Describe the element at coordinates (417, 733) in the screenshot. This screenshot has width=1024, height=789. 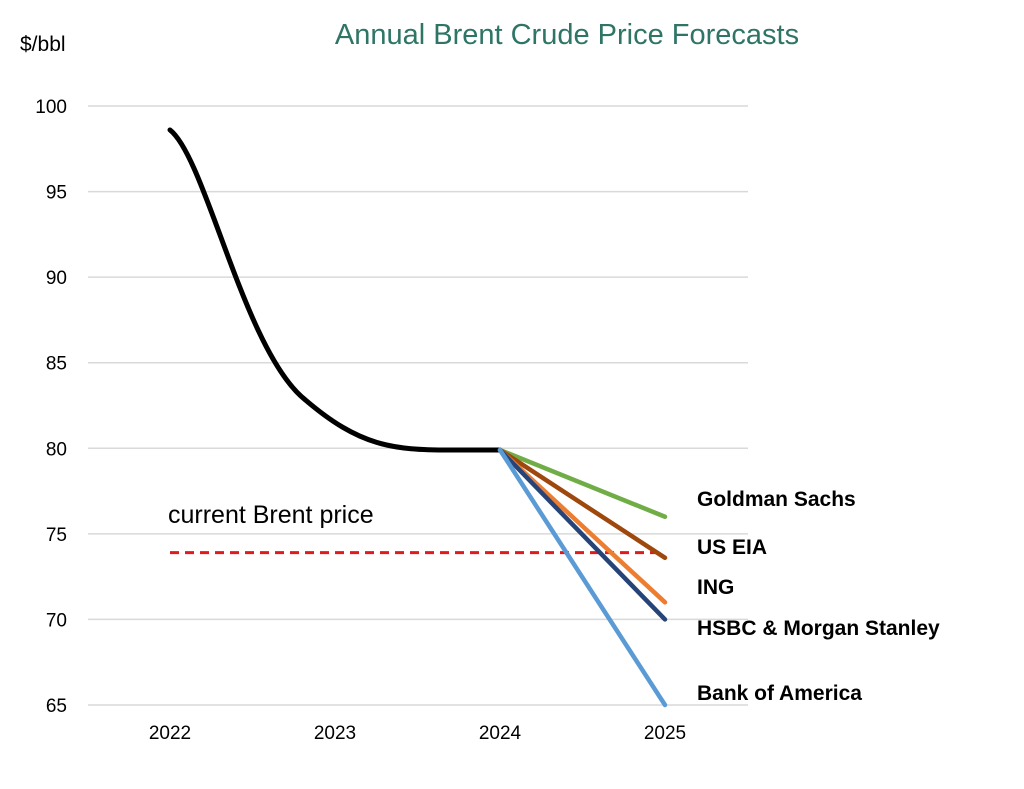
I see `x-tick-labels: 2022 2023 2024 2025` at that location.